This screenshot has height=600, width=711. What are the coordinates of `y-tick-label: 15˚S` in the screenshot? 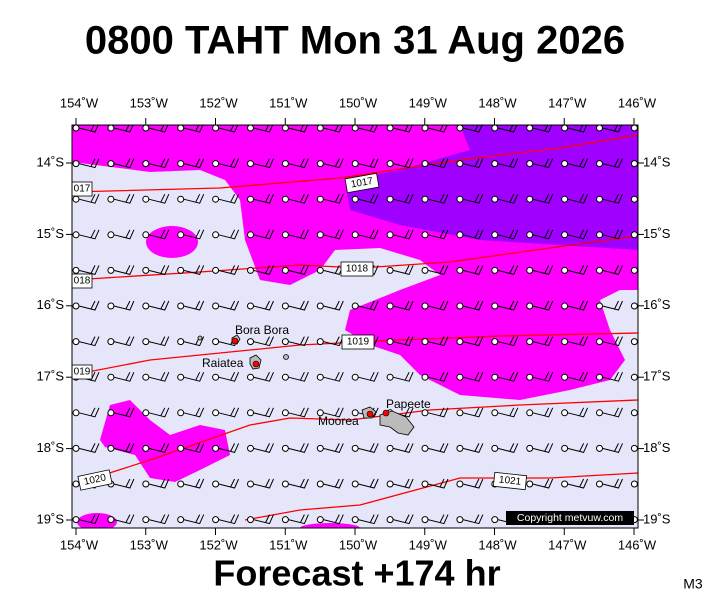 It's located at (51, 233).